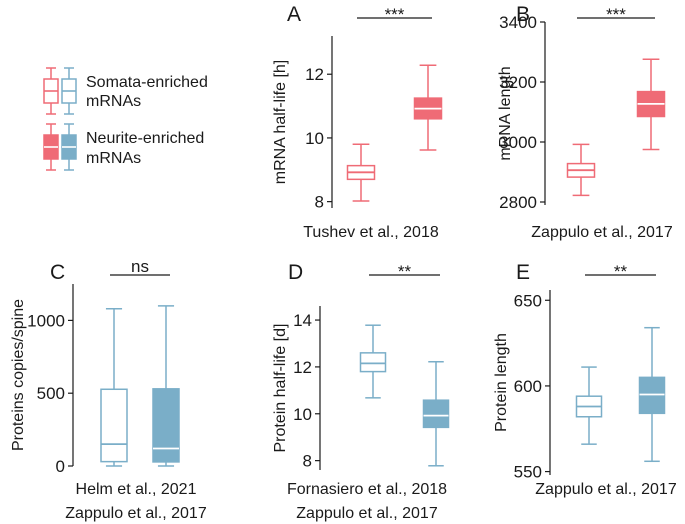  Describe the element at coordinates (302, 320) in the screenshot. I see `y-tick-label: 14` at that location.